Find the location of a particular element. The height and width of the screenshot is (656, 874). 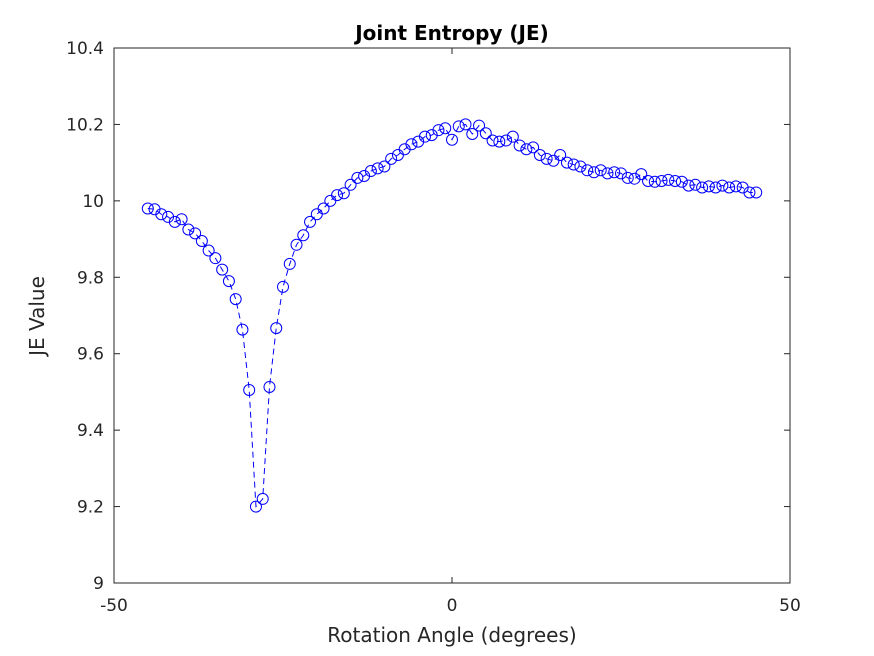

y-tick-label: 9.2 is located at coordinates (90, 508).